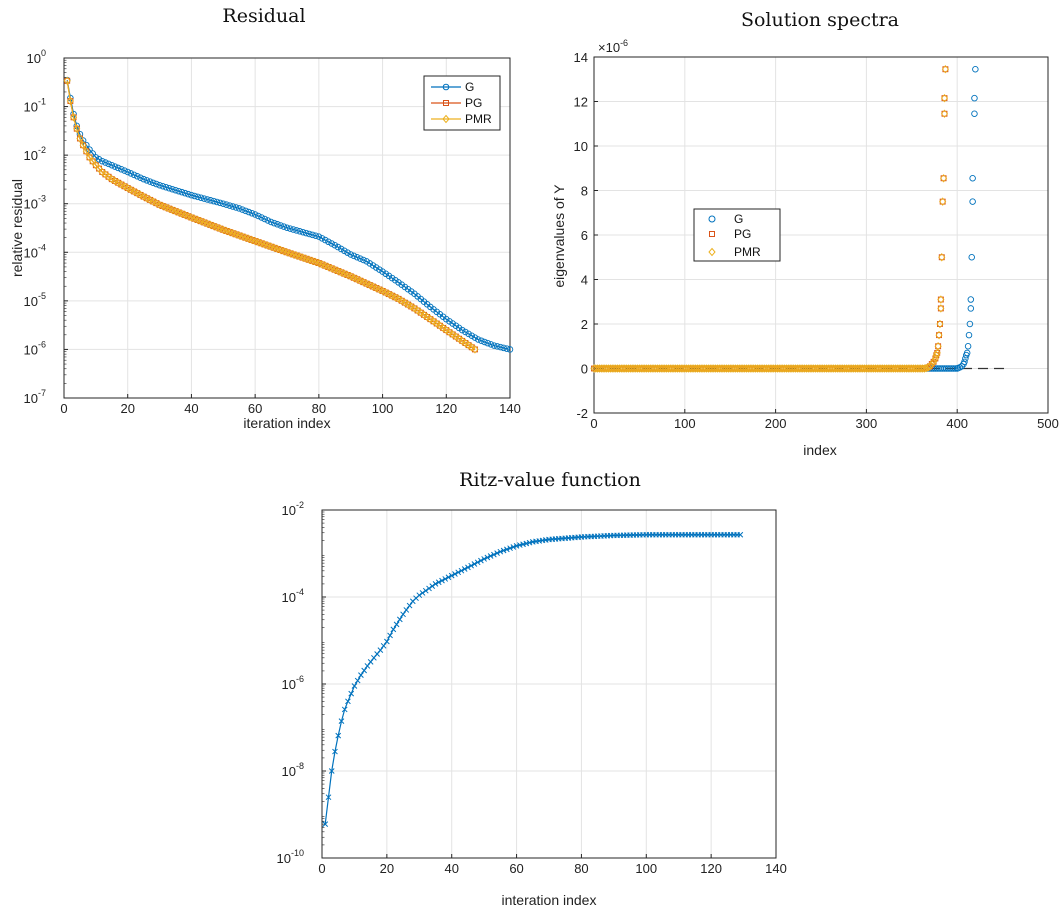 This screenshot has height=913, width=1064. I want to click on residual-series-pmr, so click(271, 215).